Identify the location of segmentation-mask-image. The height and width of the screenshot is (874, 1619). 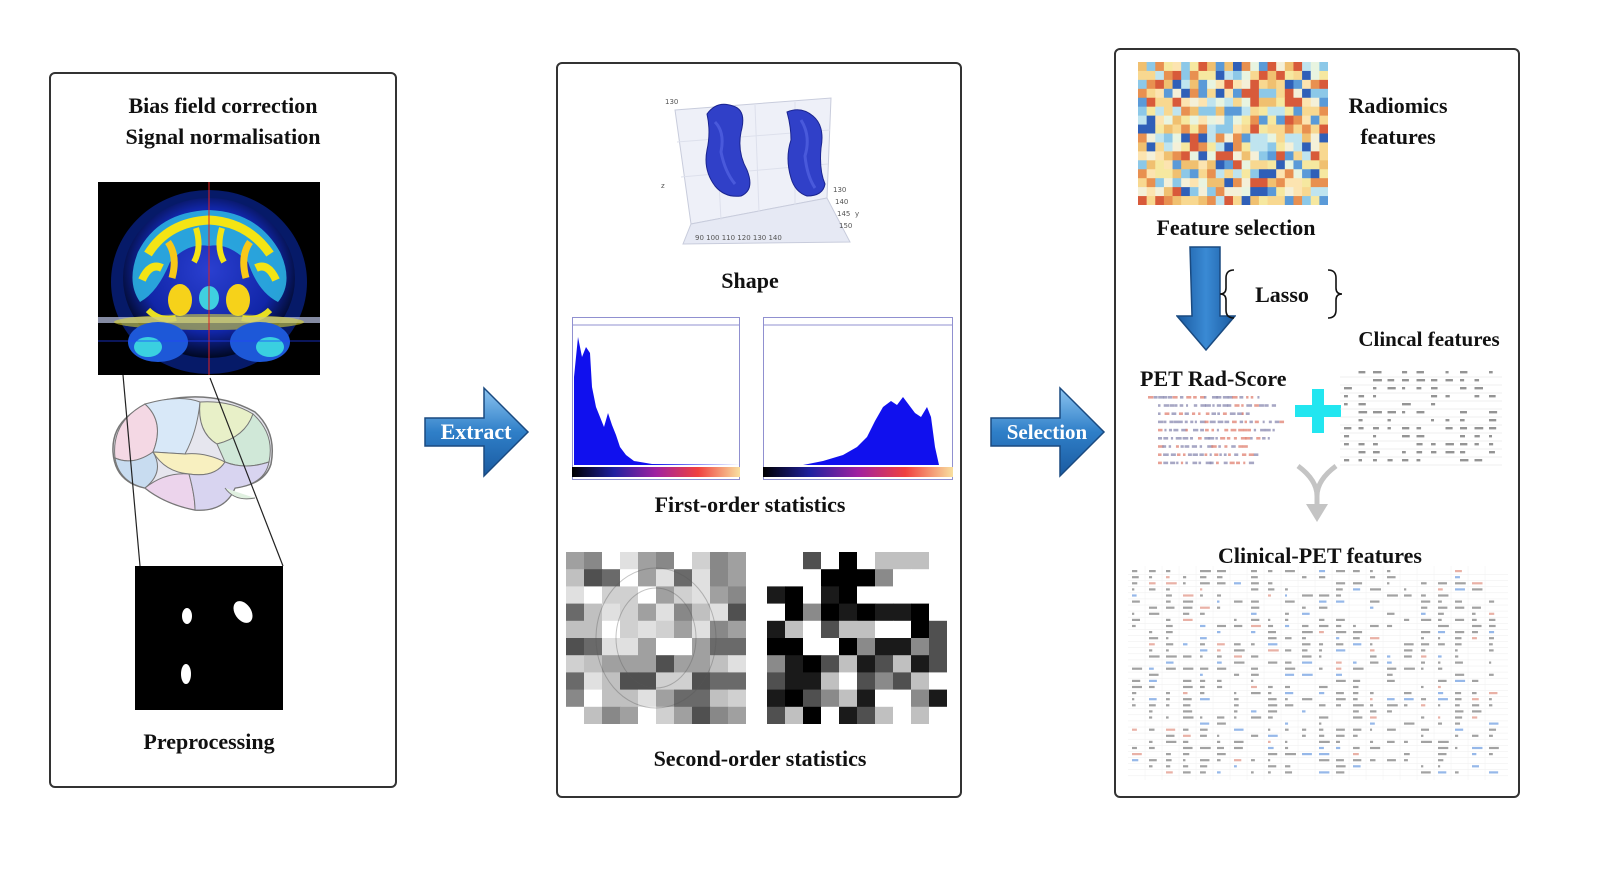
(209, 638).